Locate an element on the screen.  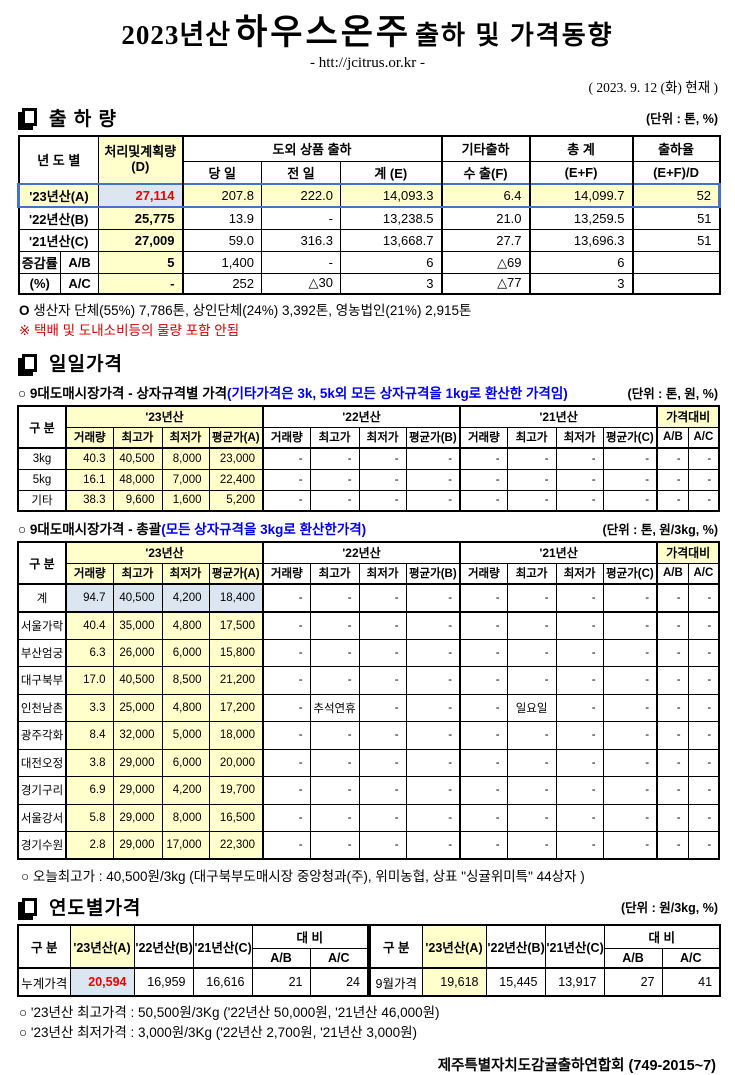
cell: 207.8 is located at coordinates (222, 195).